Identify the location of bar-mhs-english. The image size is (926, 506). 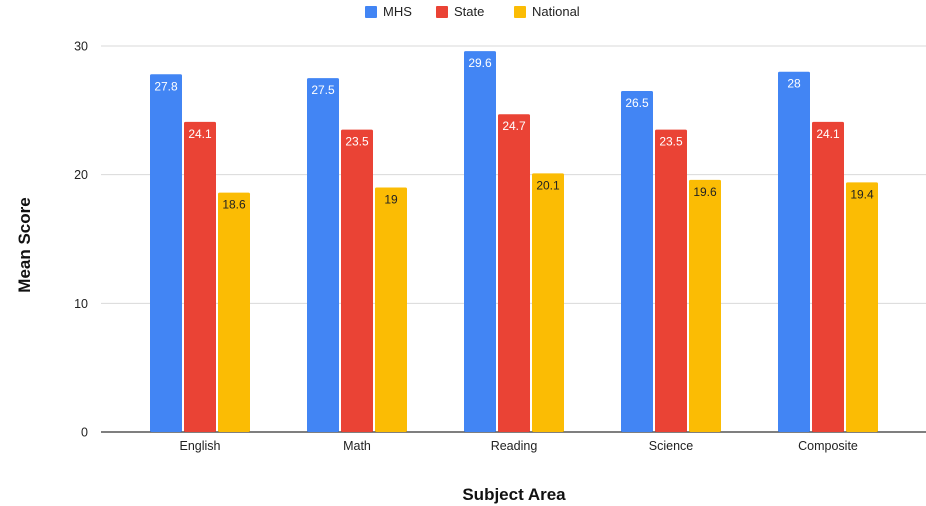
(166, 253).